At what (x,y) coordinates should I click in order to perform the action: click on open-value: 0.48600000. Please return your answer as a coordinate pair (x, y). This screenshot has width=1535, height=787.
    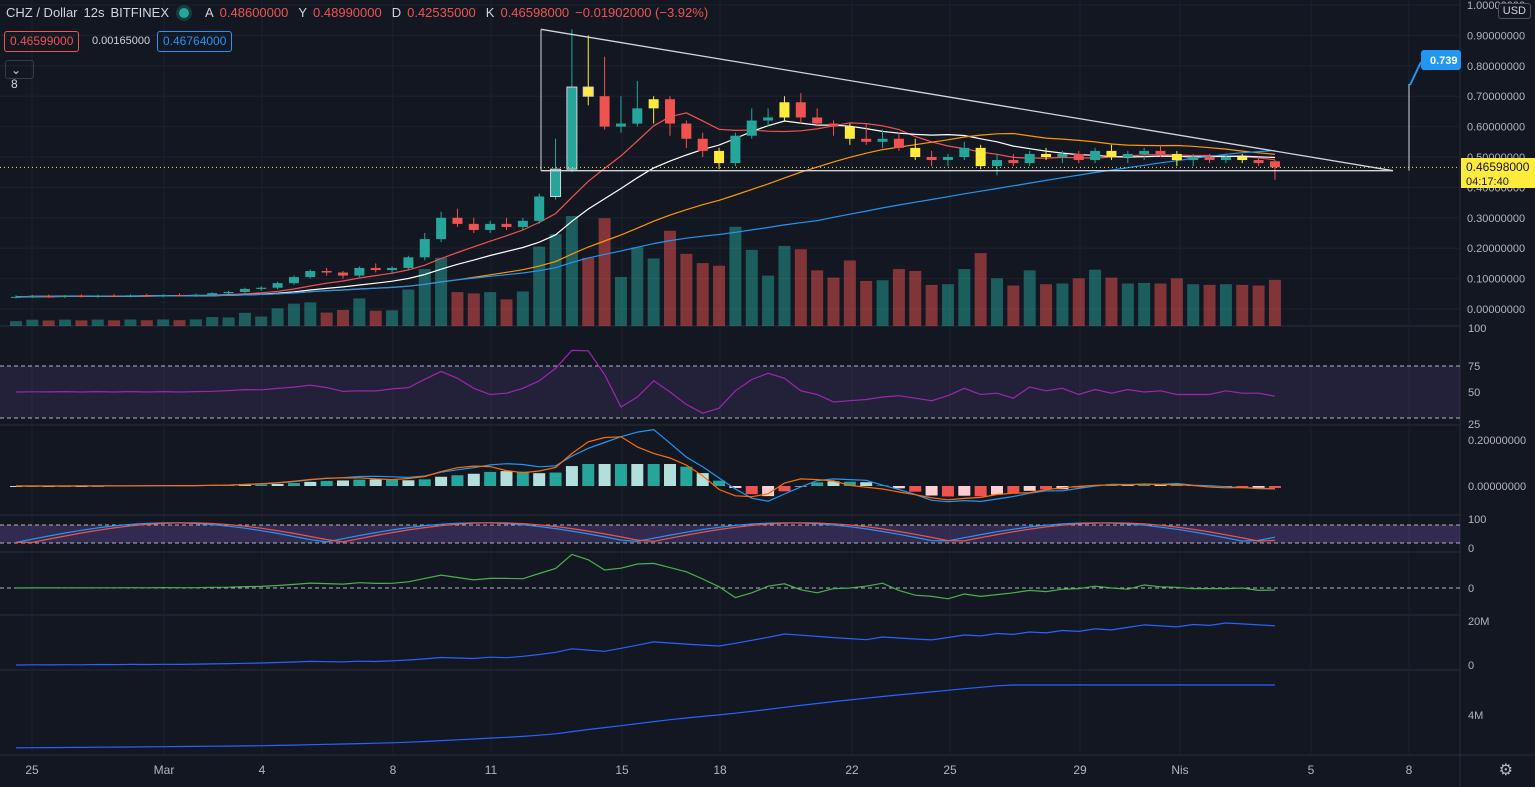
    Looking at the image, I should click on (254, 12).